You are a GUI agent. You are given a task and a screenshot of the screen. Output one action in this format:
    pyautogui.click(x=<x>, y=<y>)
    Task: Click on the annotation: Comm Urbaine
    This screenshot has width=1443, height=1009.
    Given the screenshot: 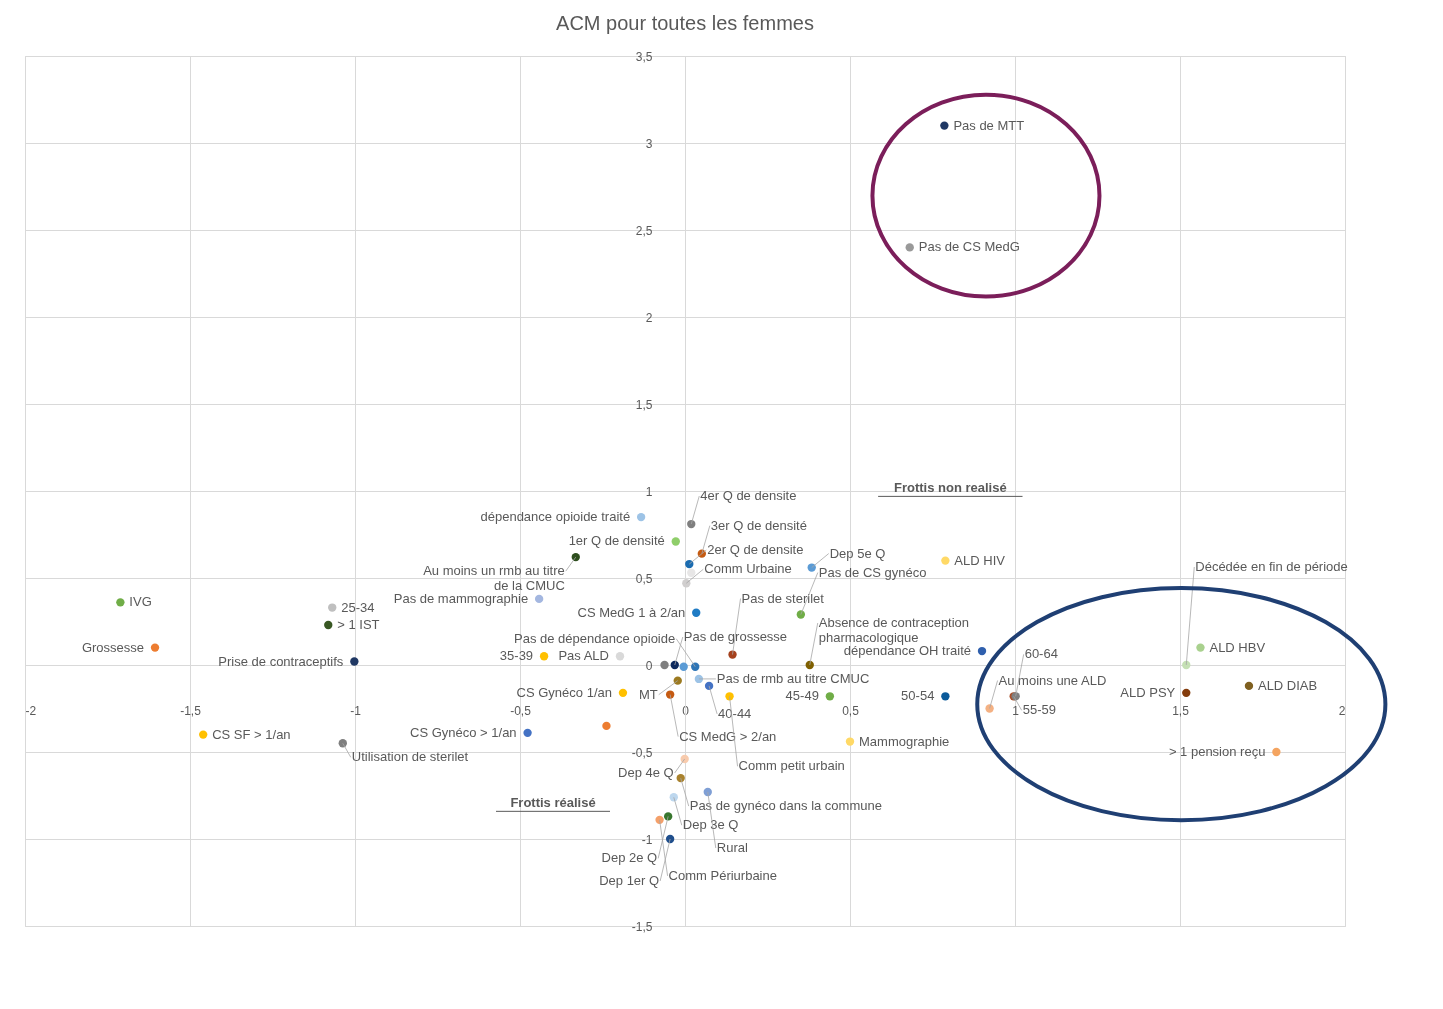 What is the action you would take?
    pyautogui.click(x=748, y=569)
    